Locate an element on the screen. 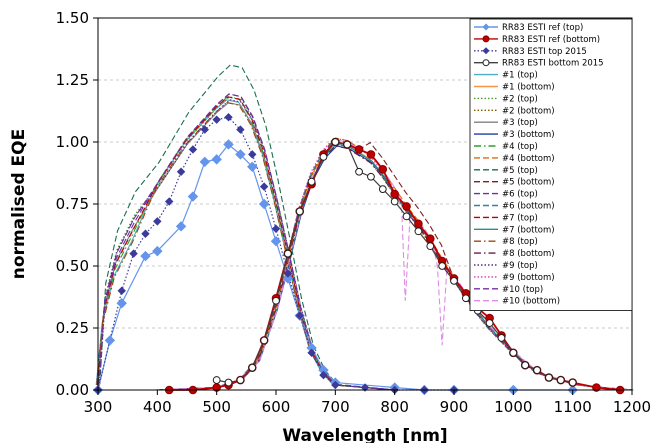  legend-entry-label: RR83 ESTI ref (top) is located at coordinates (542, 28).